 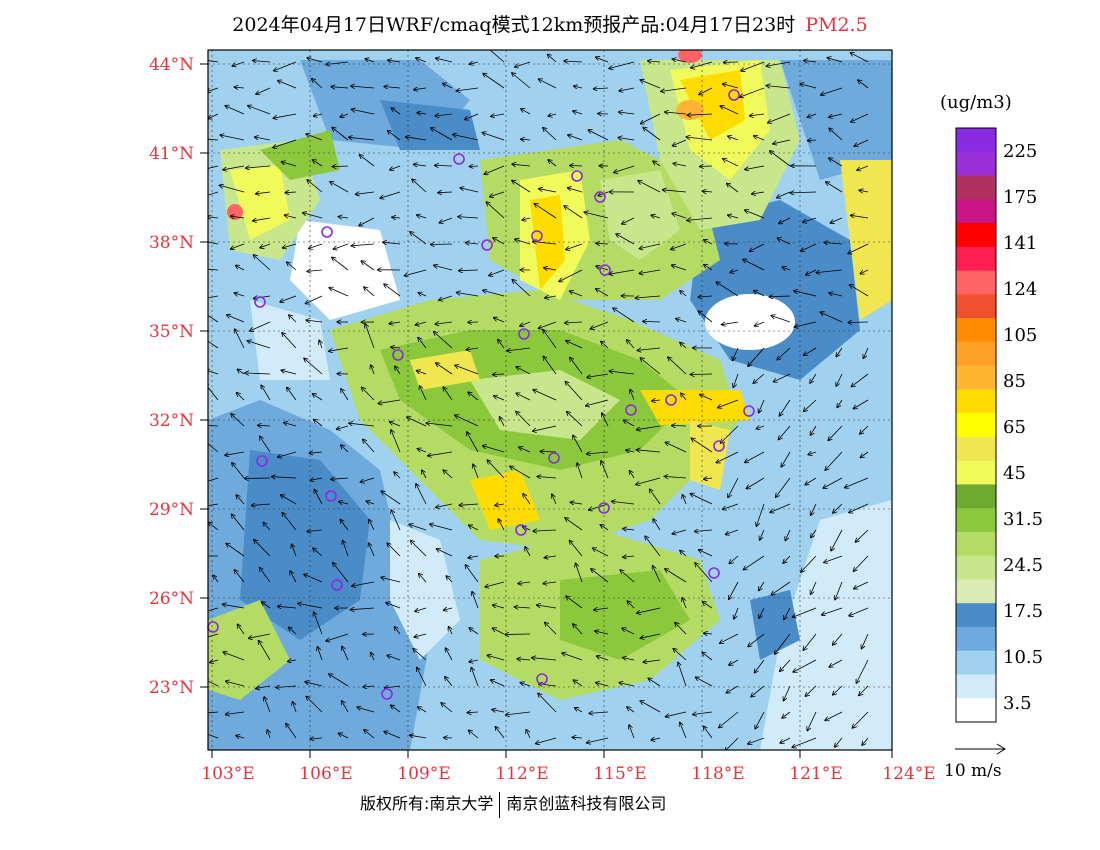 I want to click on footer-company: 南京创蓝科技有限公司, so click(x=586, y=803).